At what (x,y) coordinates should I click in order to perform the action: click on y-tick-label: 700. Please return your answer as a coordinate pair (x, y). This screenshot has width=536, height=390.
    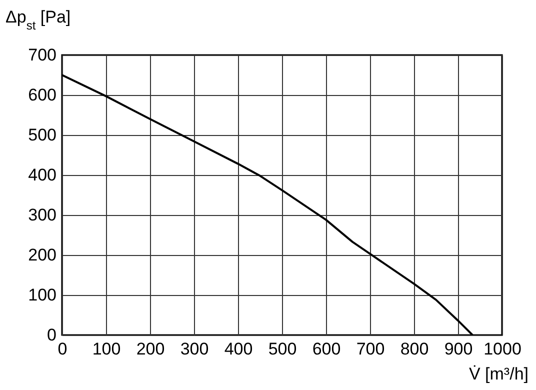
    Looking at the image, I should click on (42, 55).